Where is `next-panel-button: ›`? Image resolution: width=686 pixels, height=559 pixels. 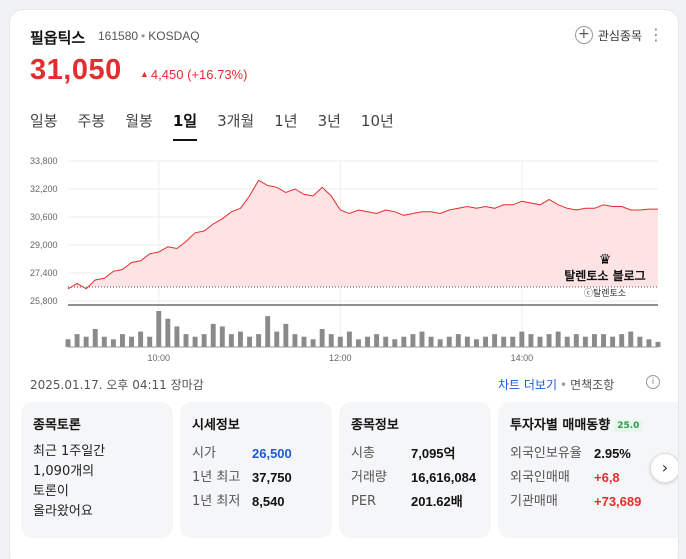
next-panel-button: › is located at coordinates (664, 468).